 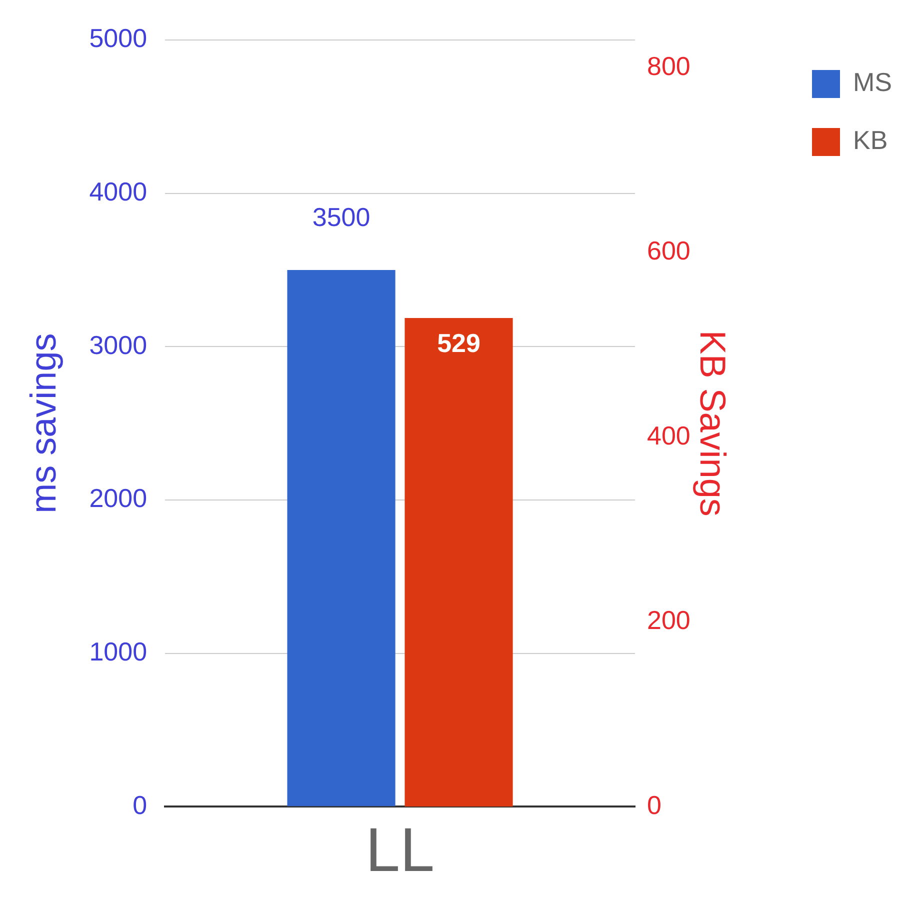 I want to click on y2-tick-label: 200, so click(x=668, y=620).